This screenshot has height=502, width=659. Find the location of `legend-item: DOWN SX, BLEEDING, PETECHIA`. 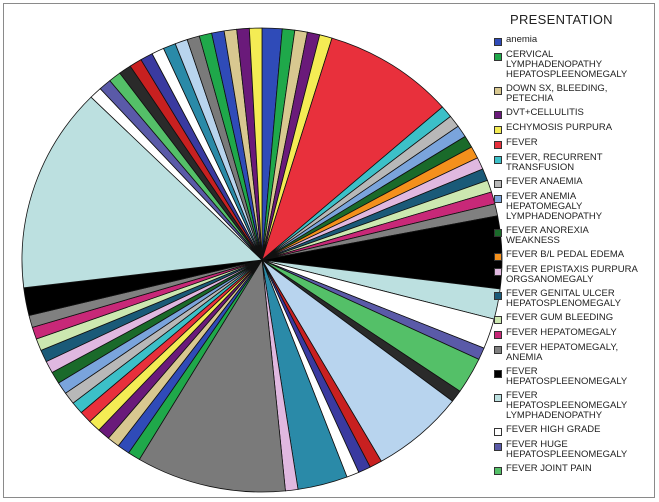

legend-item: DOWN SX, BLEEDING, PETECHIA is located at coordinates (575, 94).